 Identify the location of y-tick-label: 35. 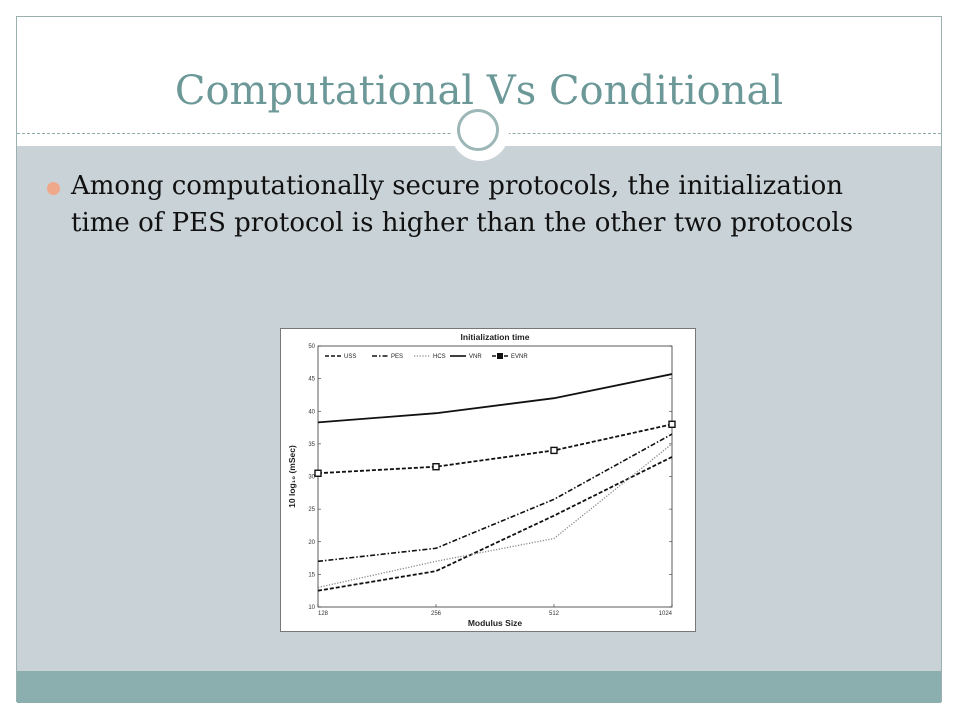
(311, 445).